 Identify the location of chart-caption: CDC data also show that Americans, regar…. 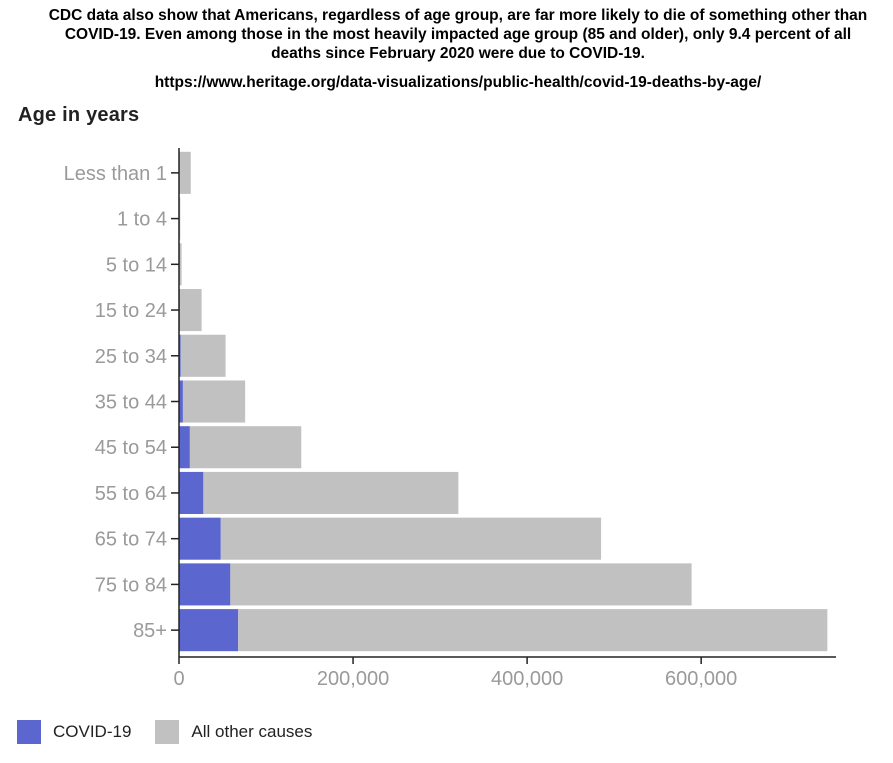
(458, 34).